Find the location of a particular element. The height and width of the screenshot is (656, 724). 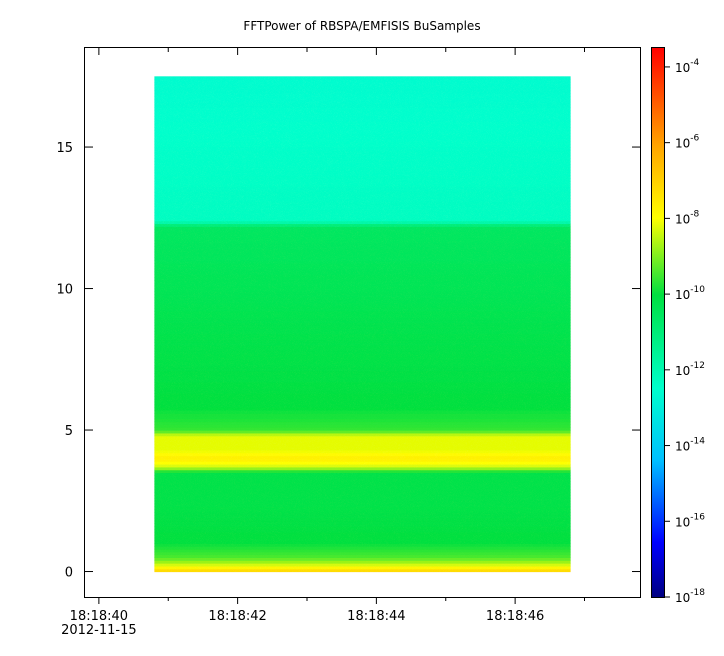

colorbar-tick-label: 10⁻⁶ is located at coordinates (687, 142).